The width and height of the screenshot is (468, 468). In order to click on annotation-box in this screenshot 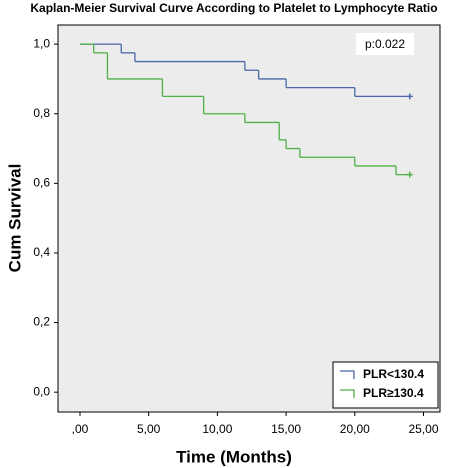, I will do `click(385, 44)`.